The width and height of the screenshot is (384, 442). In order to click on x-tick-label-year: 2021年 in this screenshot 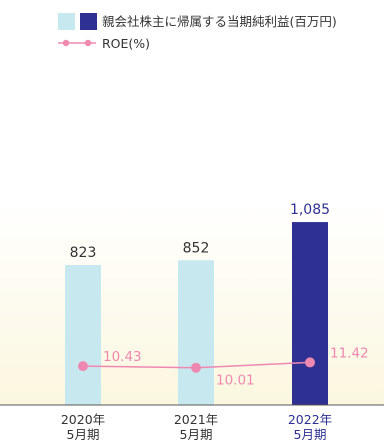, I will do `click(196, 419)`.